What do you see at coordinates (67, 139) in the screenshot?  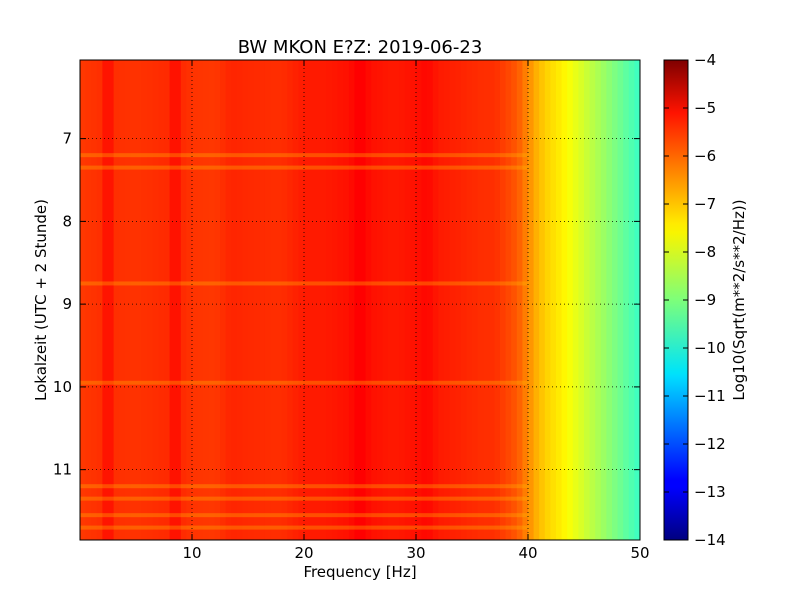 I see `y-tick-label: 7` at bounding box center [67, 139].